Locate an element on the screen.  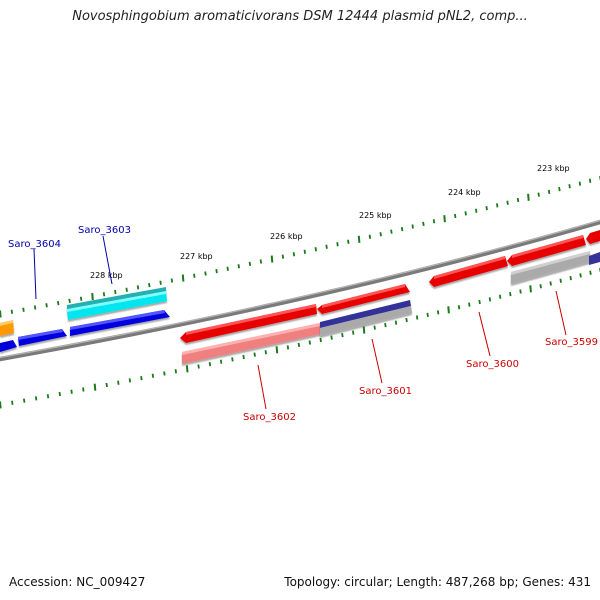
gene-label-saro-3600: Saro_3600 is located at coordinates (492, 364).